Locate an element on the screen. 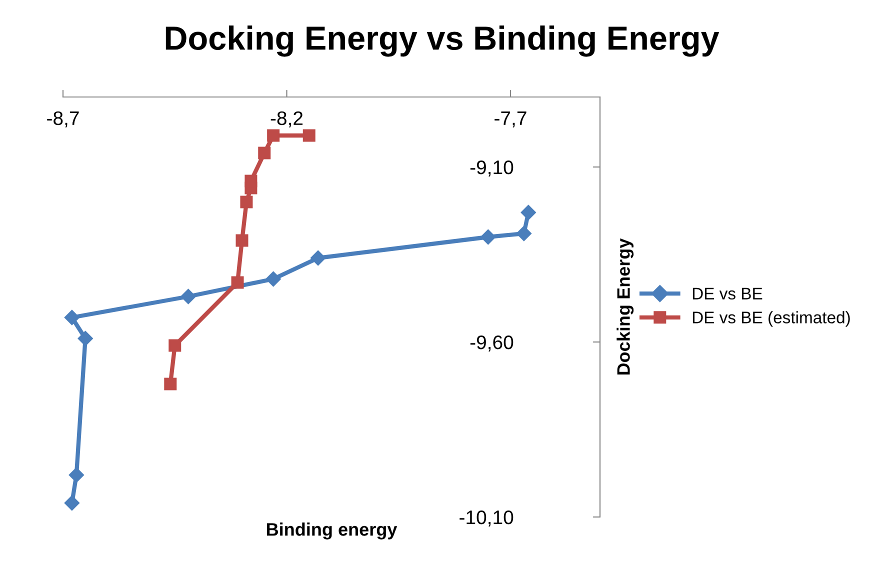  y-tick-label: -9,60 is located at coordinates (492, 343).